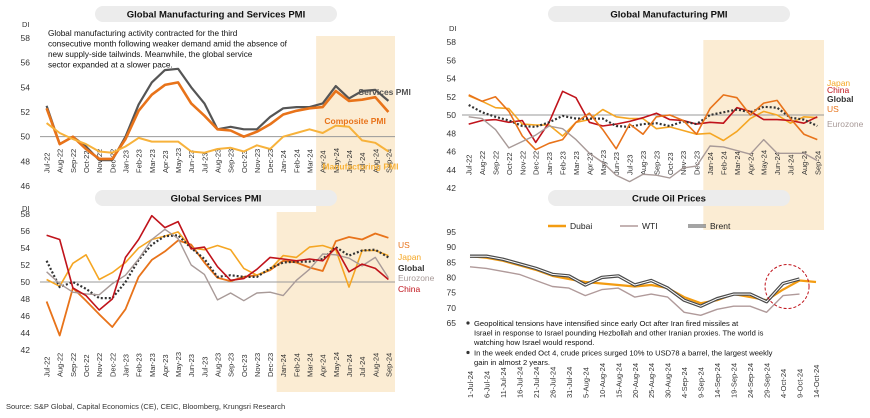  I want to click on y-tick-label: 65, so click(452, 323).